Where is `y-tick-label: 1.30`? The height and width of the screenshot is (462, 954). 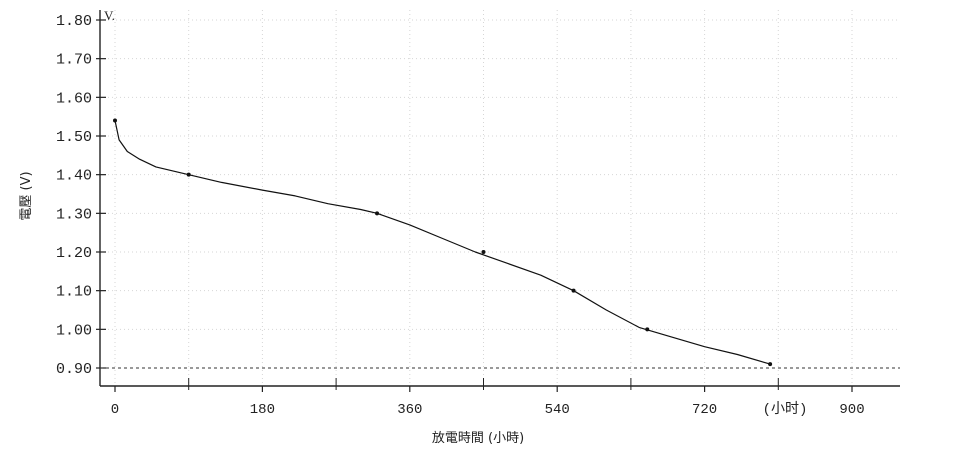 y-tick-label: 1.30 is located at coordinates (74, 214).